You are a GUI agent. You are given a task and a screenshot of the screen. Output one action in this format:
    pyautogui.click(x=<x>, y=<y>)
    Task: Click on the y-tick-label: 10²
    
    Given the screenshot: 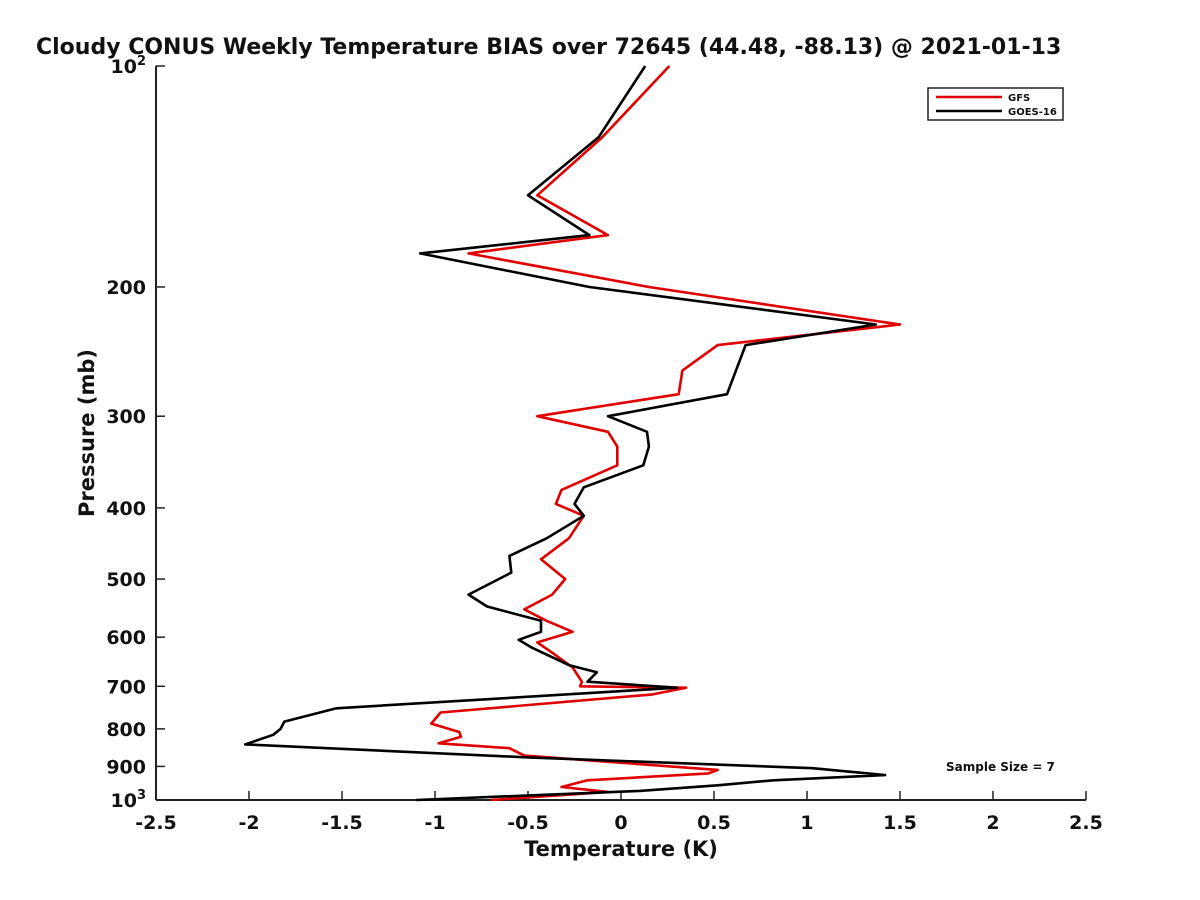 What is the action you would take?
    pyautogui.click(x=129, y=66)
    